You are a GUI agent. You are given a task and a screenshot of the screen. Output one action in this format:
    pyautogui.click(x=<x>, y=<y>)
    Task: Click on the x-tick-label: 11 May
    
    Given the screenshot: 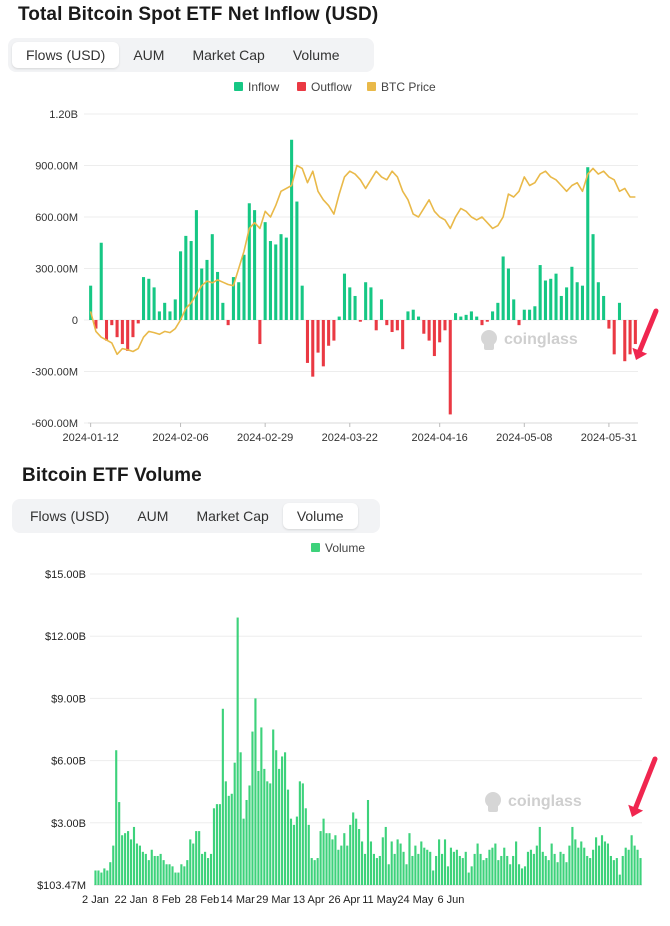 What is the action you would take?
    pyautogui.click(x=380, y=900)
    